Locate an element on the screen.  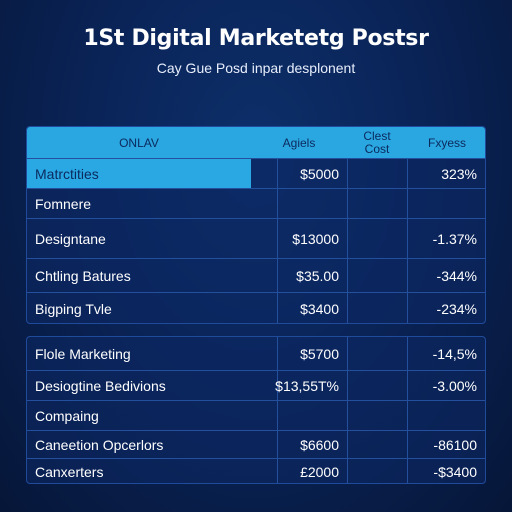
row-agents-cell: $6600 is located at coordinates (319, 444).